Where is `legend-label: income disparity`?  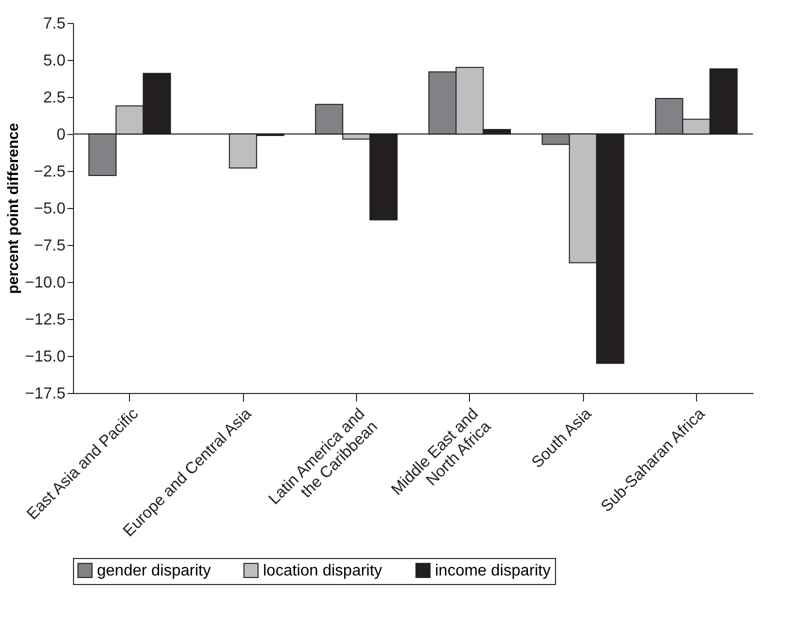
legend-label: income disparity is located at coordinates (493, 571).